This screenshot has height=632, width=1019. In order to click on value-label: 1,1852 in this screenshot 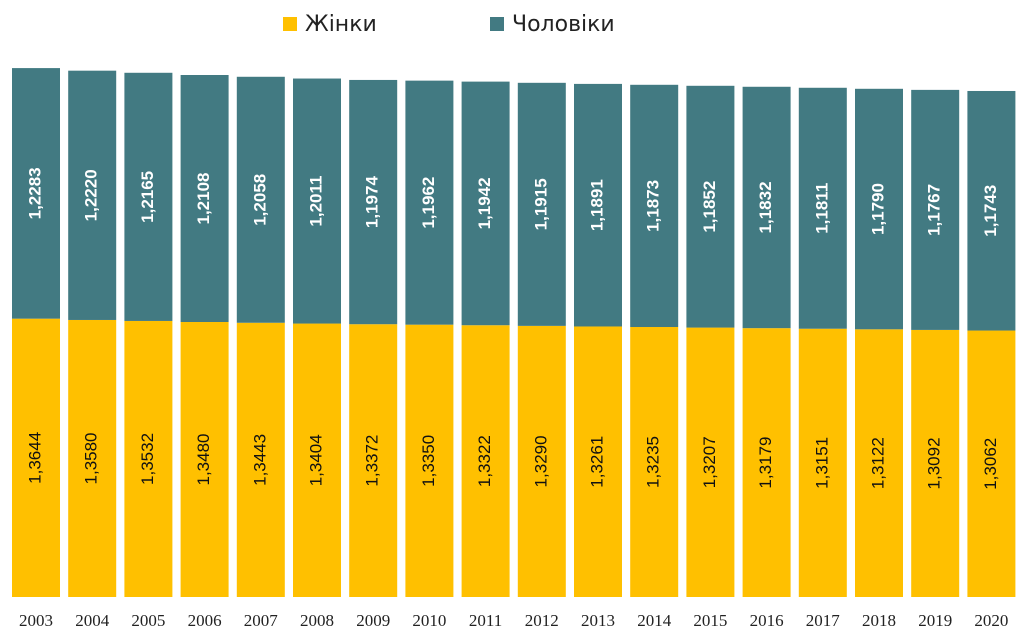, I will do `click(709, 207)`.